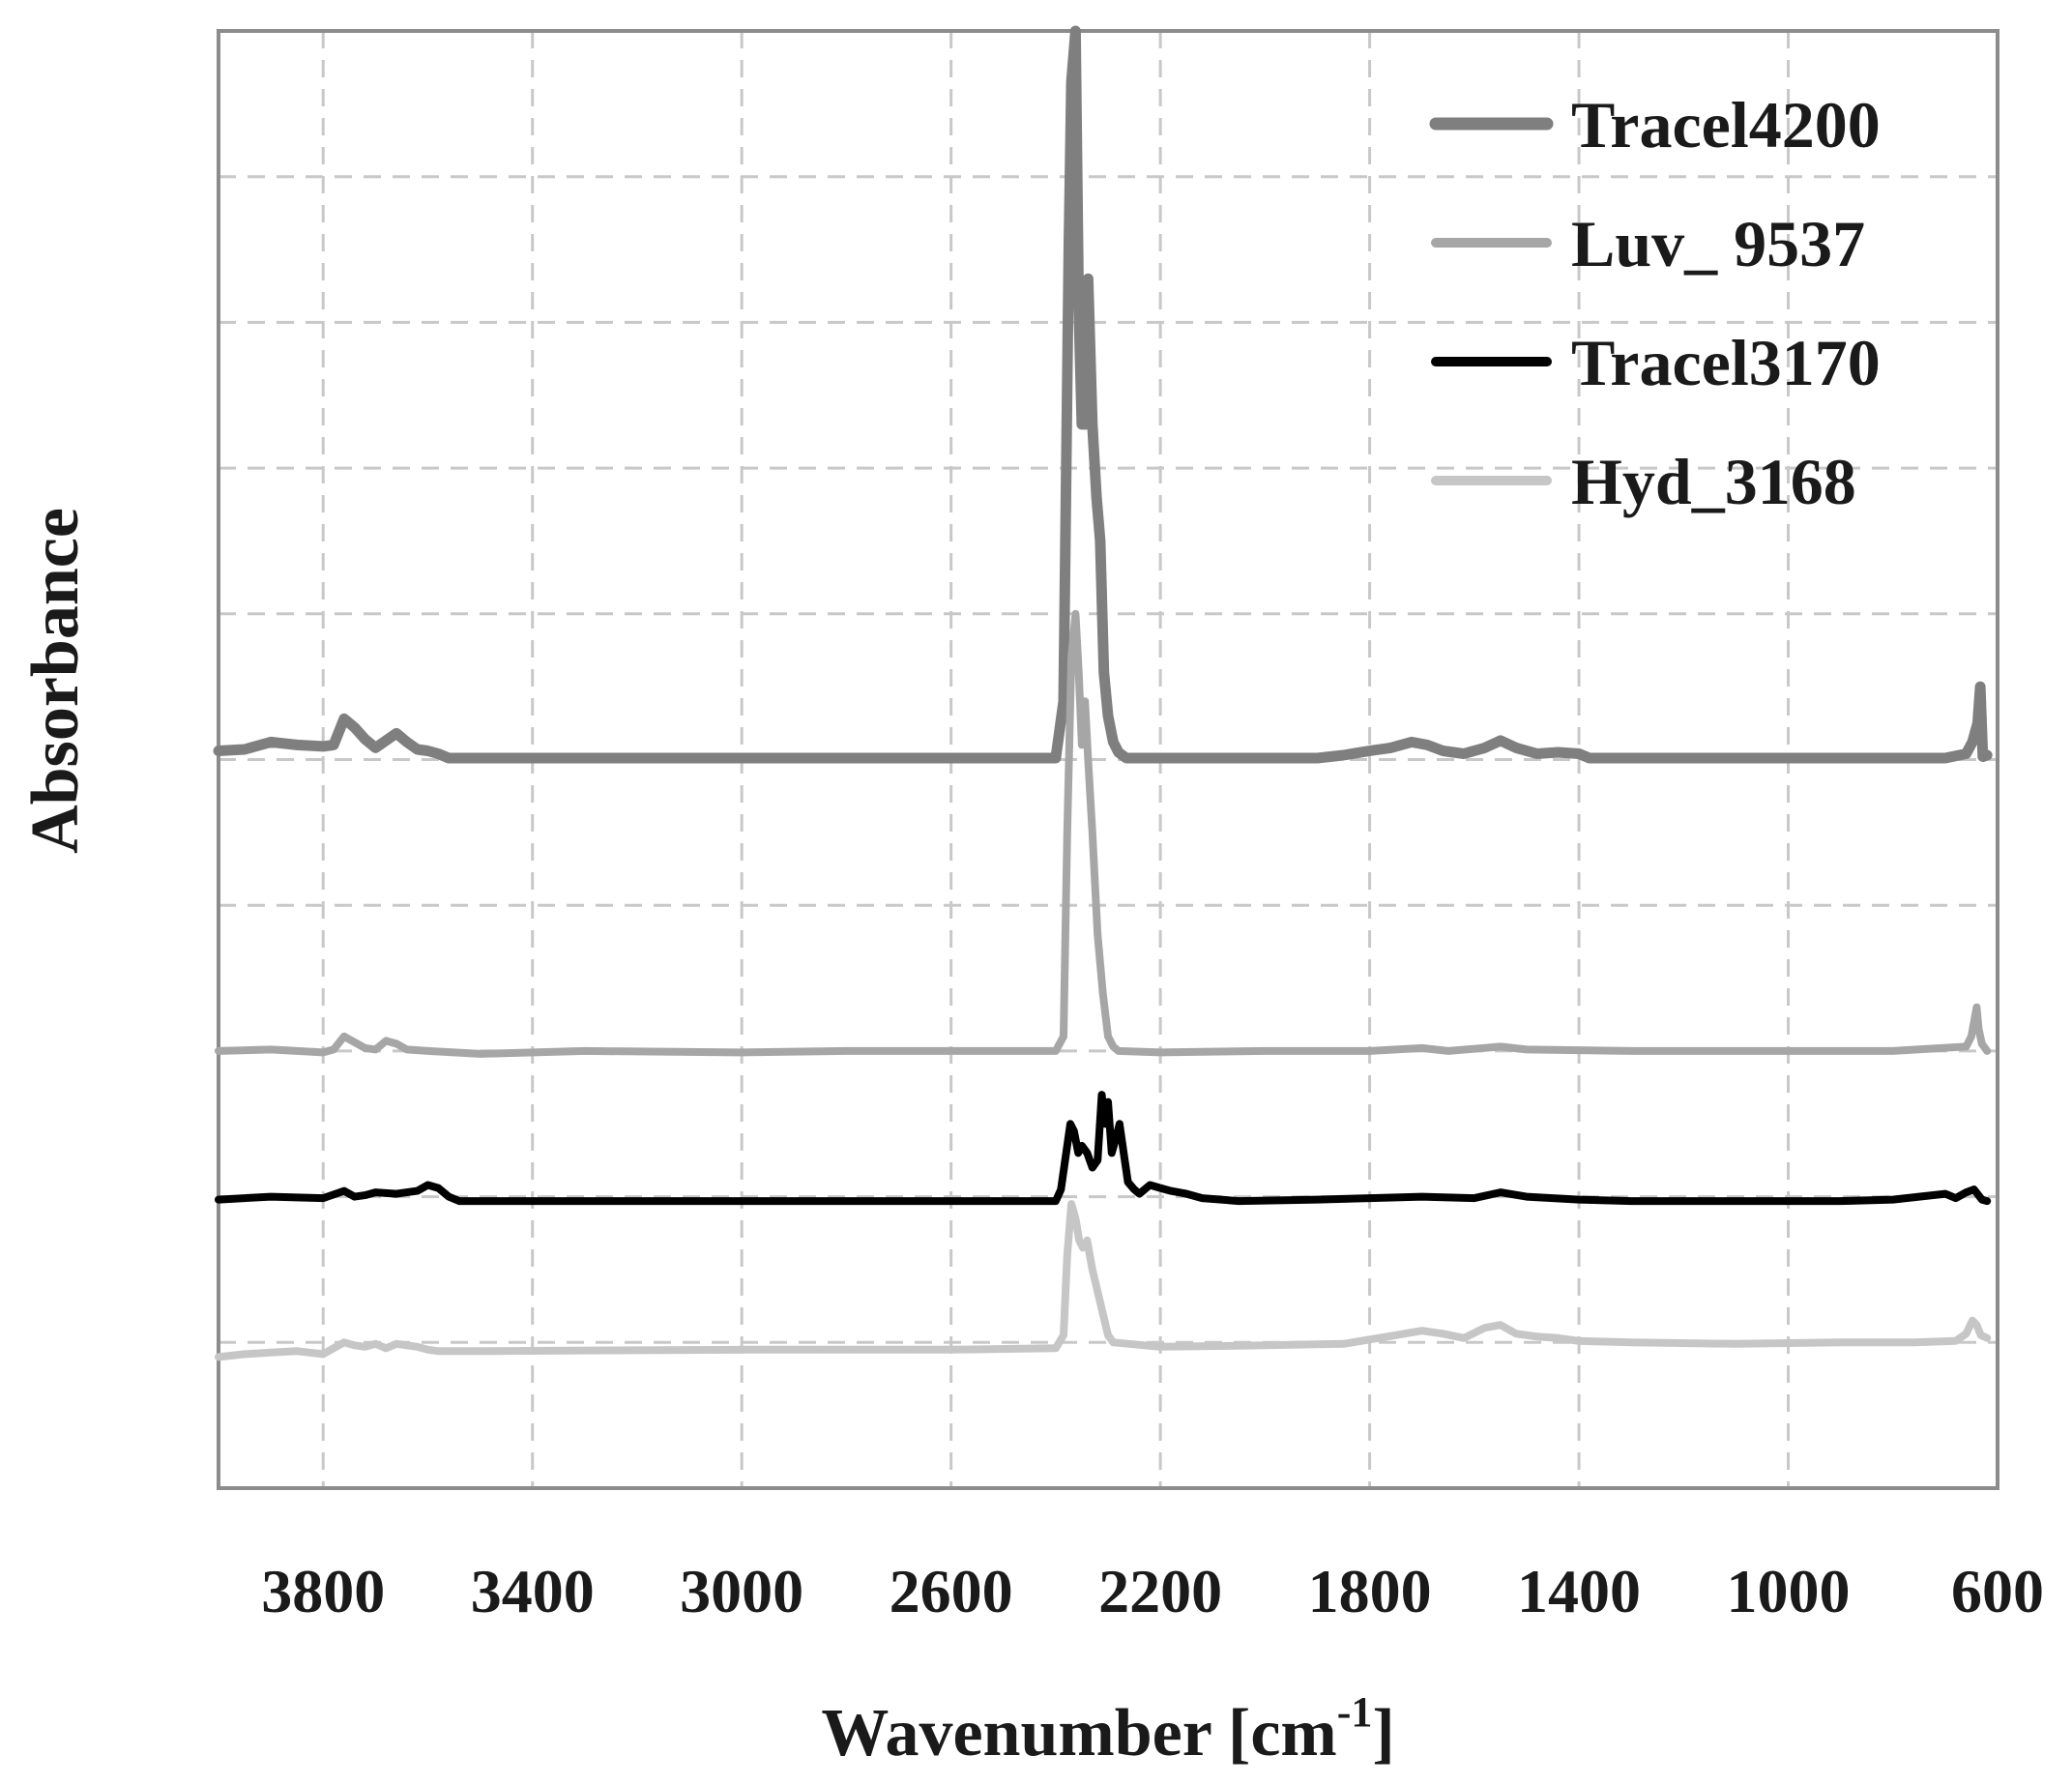  I want to click on x-tick-label: 600, so click(1998, 1591).